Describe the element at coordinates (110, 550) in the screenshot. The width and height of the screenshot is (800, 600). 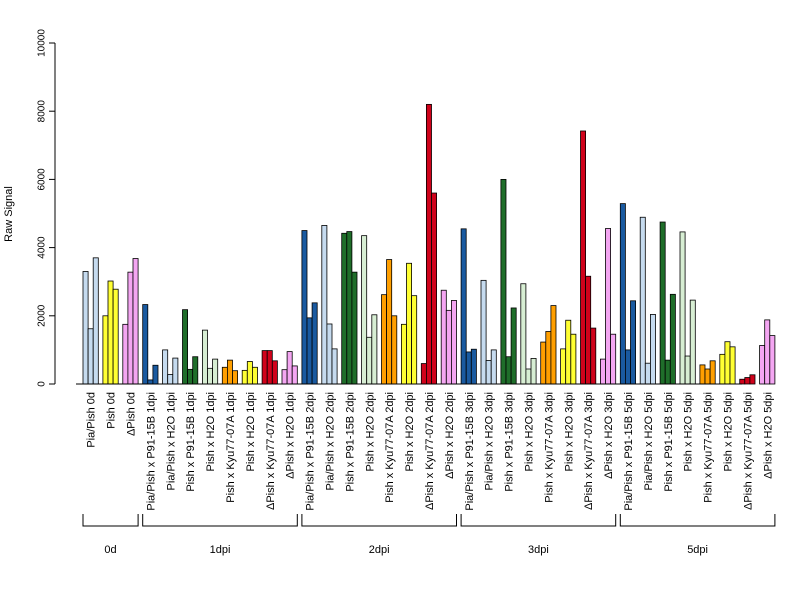
I see `group-label: 0d` at that location.